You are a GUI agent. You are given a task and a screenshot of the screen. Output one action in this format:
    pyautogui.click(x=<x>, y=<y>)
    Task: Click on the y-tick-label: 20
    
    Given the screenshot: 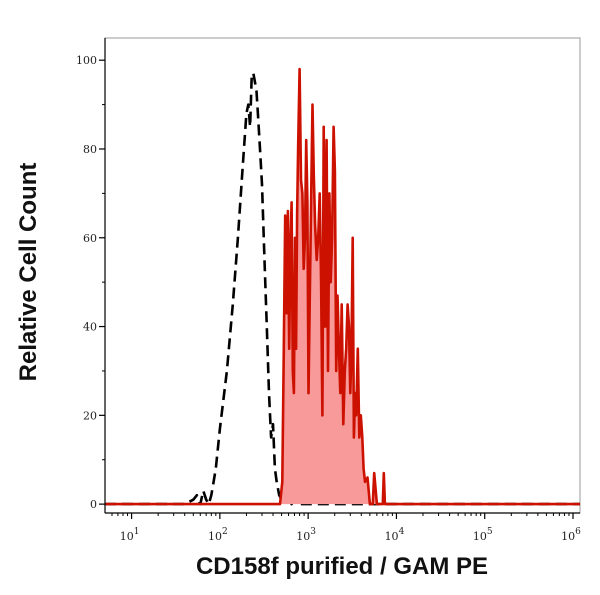 What is the action you would take?
    pyautogui.click(x=90, y=415)
    